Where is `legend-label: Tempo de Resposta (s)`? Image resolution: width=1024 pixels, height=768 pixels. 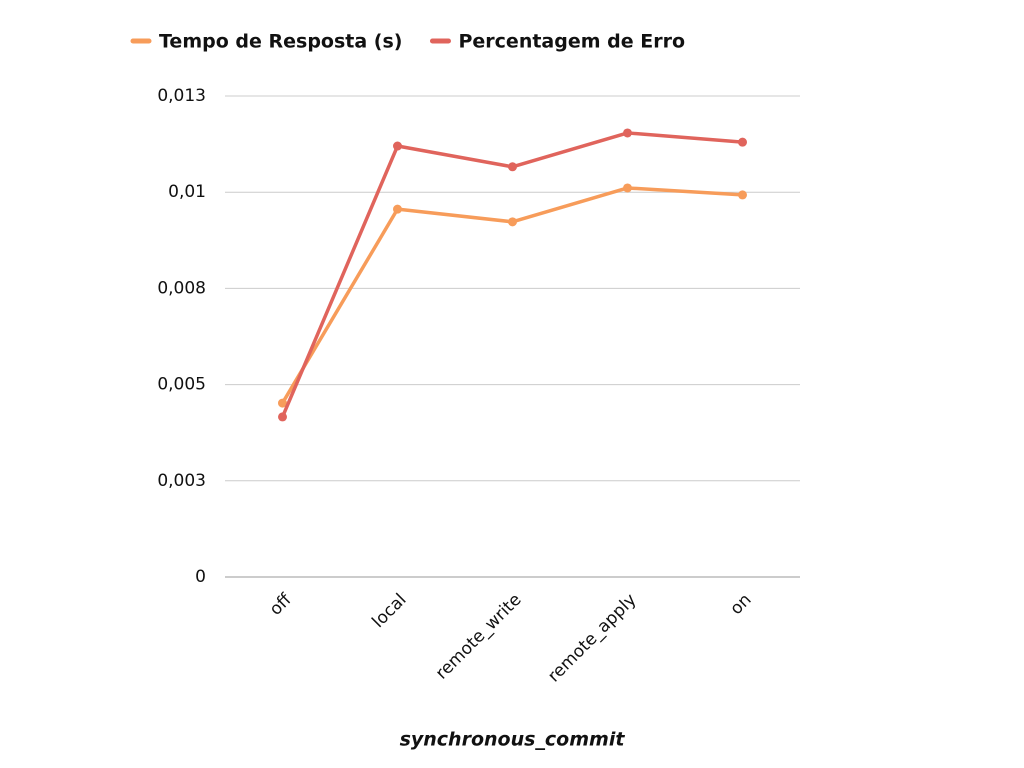
legend-label: Tempo de Resposta (s) is located at coordinates (280, 42).